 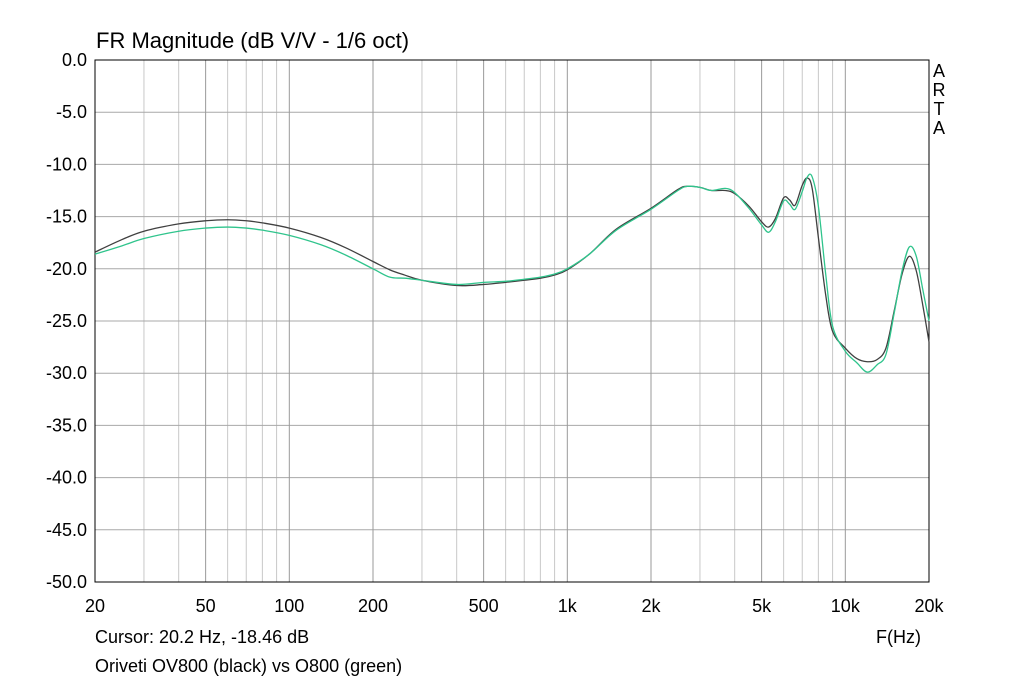 I want to click on x-tick-label: 200, so click(x=373, y=606).